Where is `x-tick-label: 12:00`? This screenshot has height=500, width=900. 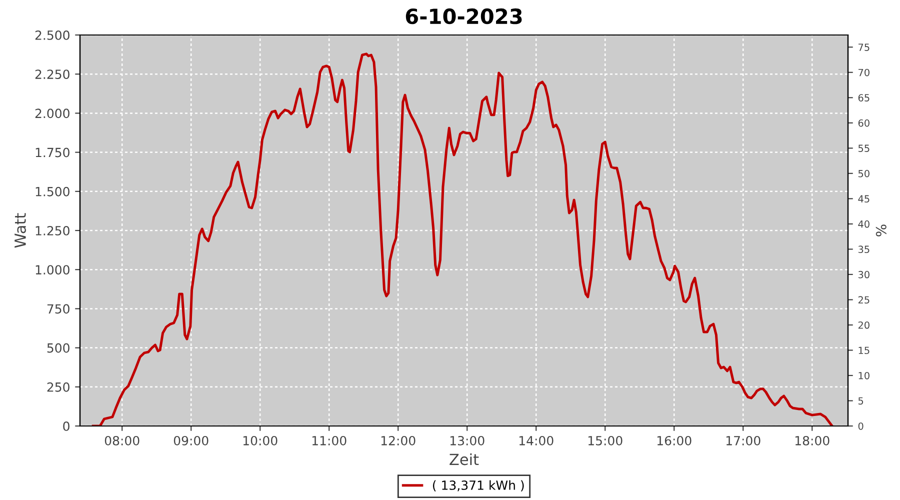 x-tick-label: 12:00 is located at coordinates (398, 441).